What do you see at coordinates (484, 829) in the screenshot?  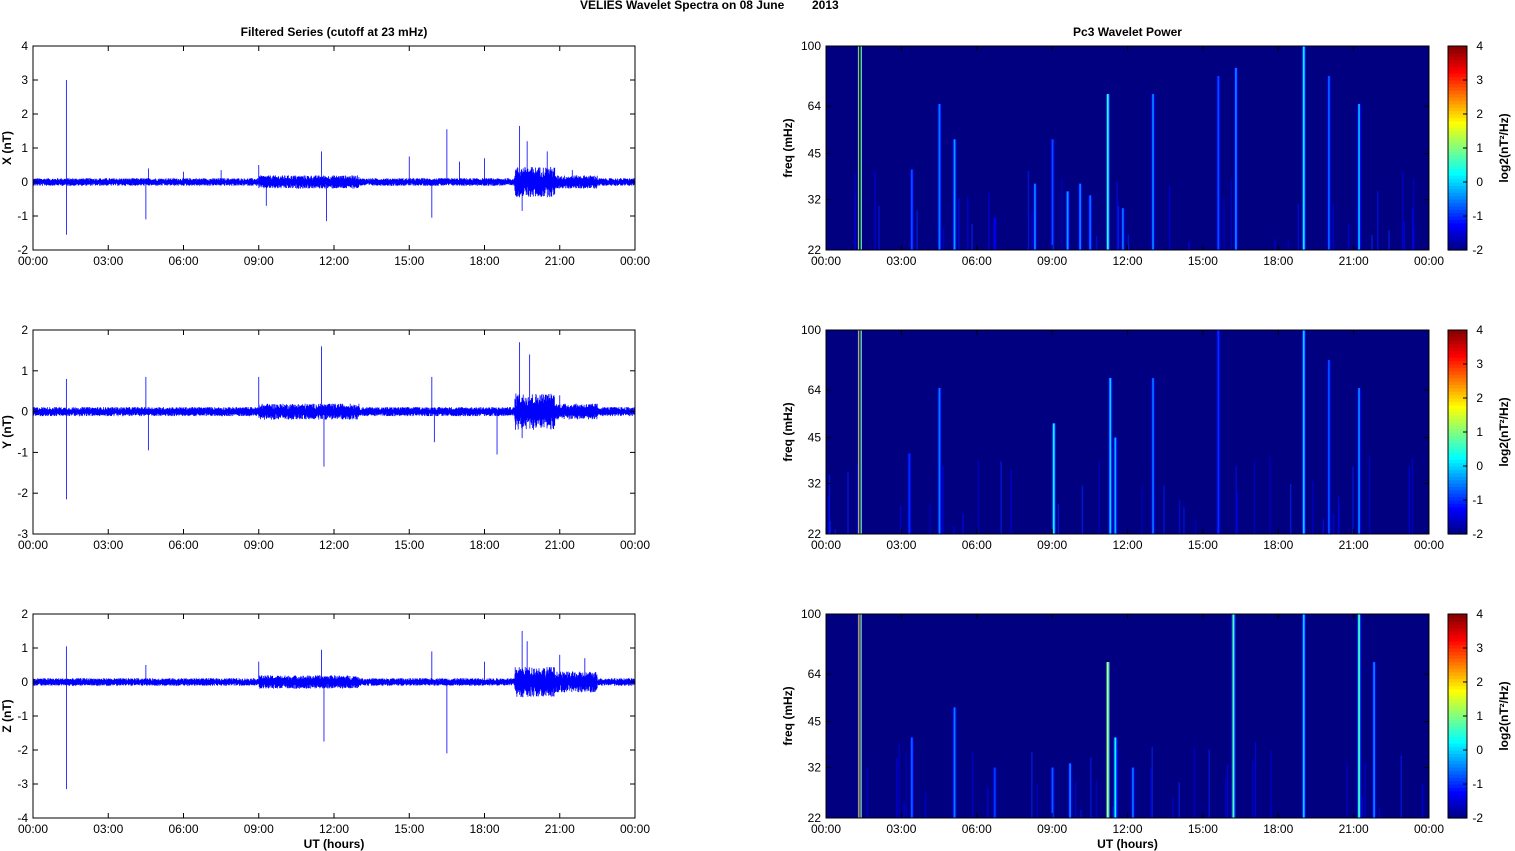 I see `series-xtick-label: 18:00` at bounding box center [484, 829].